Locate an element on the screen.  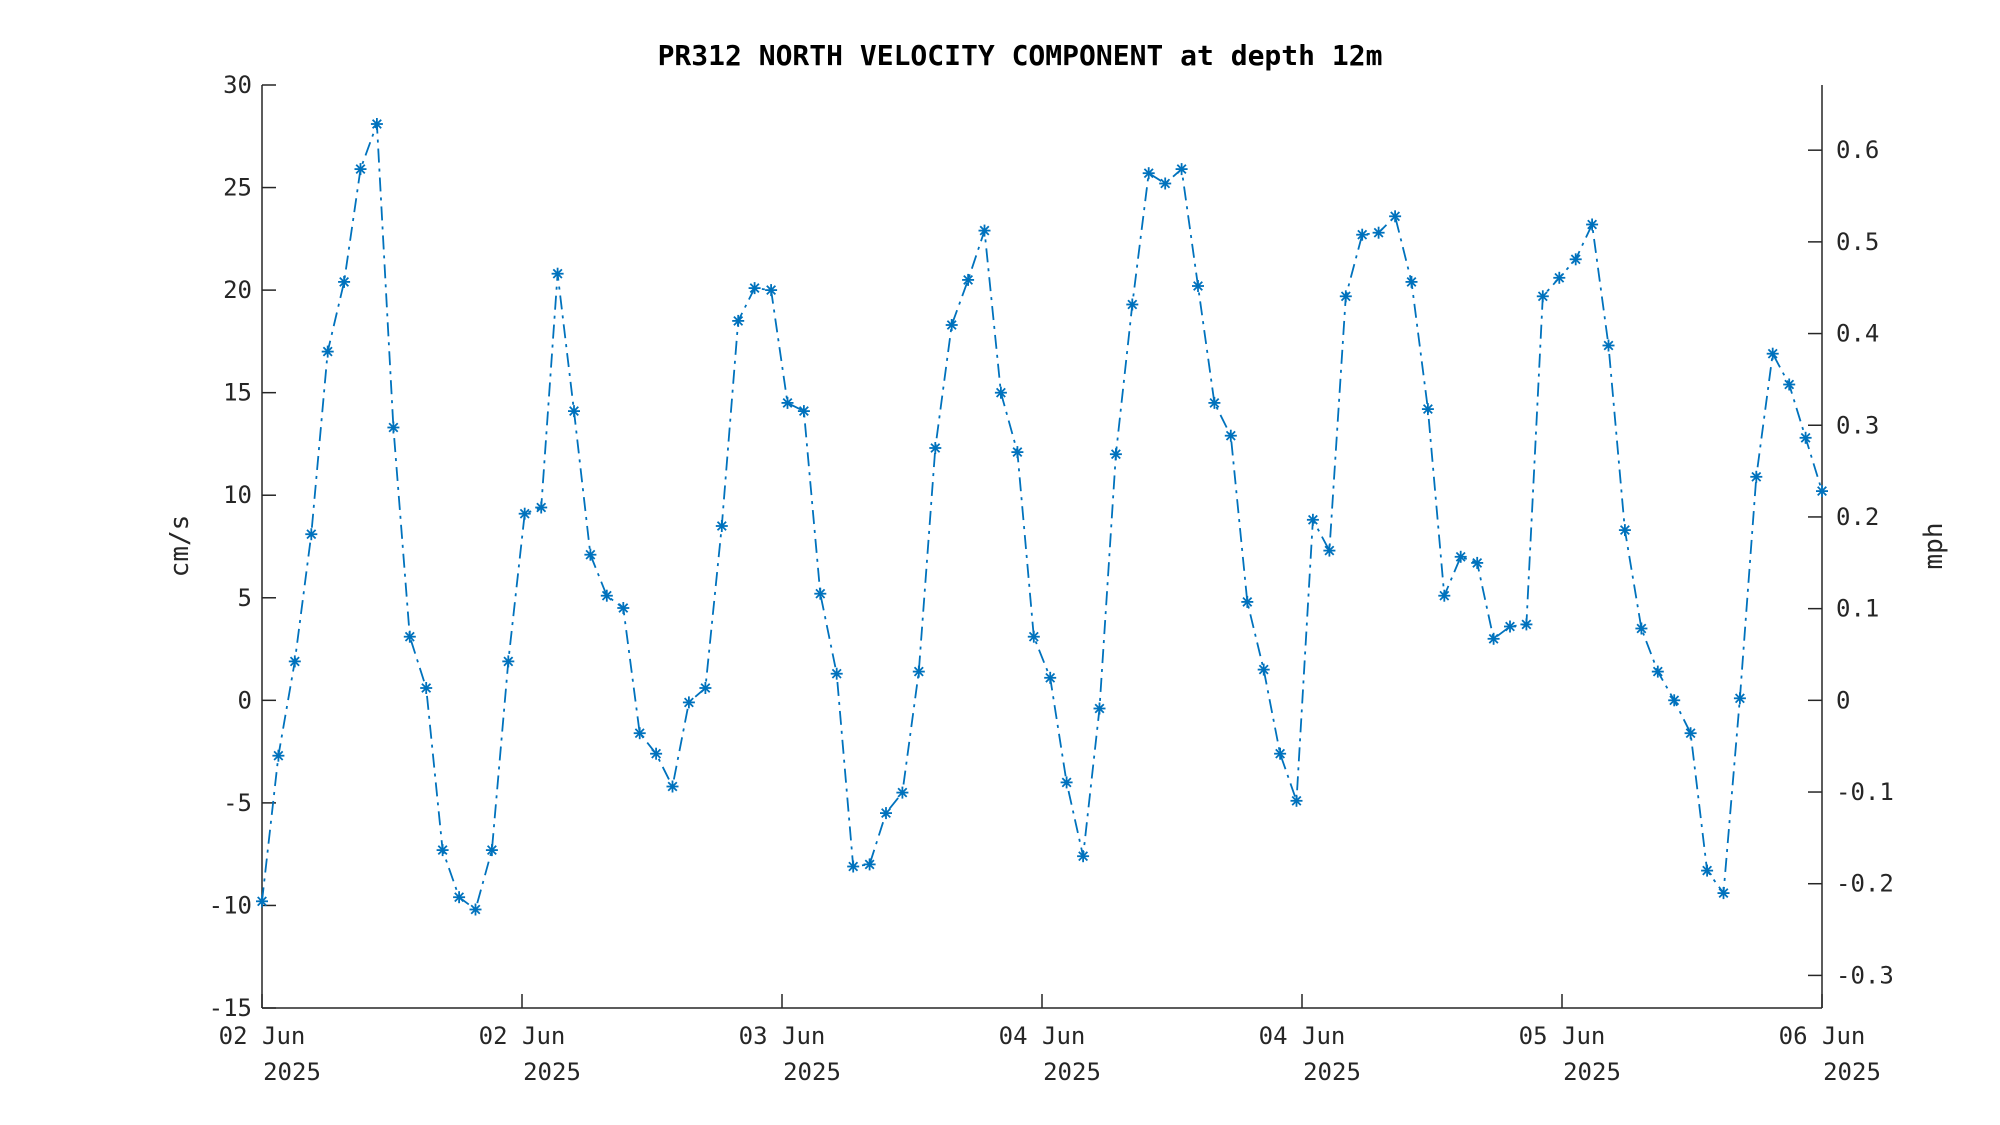
y-tick-label-right: 0.2 is located at coordinates (1857, 517).